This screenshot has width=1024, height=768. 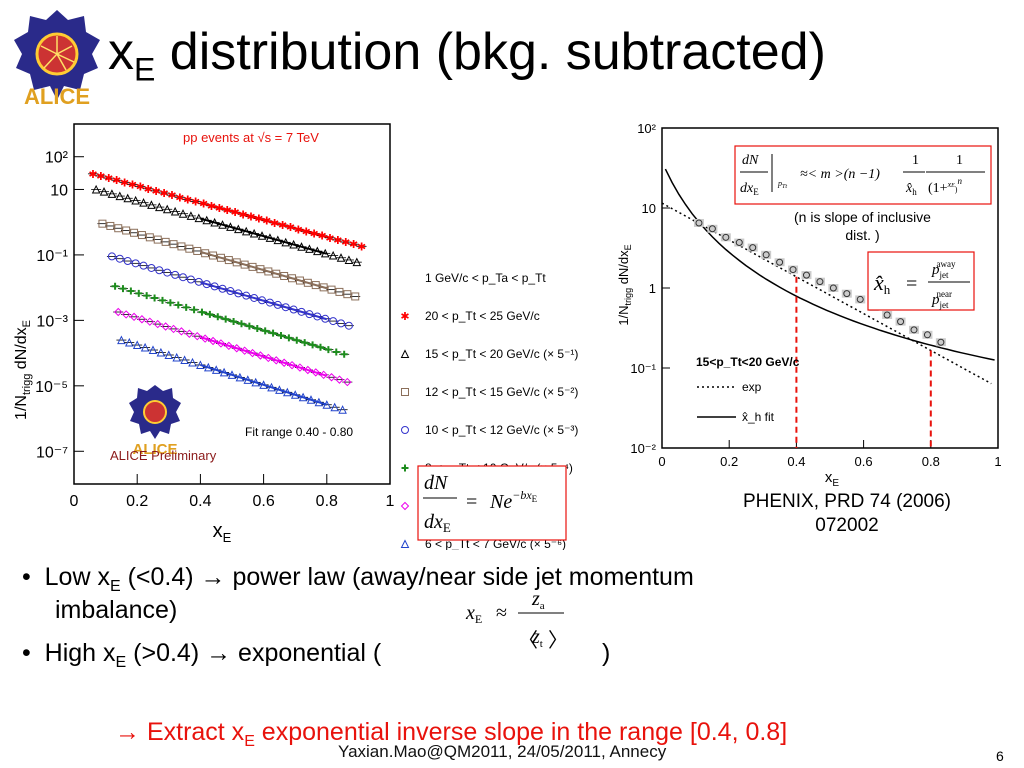 What do you see at coordinates (77, 577) in the screenshot?
I see `bullet1-a: Low x` at bounding box center [77, 577].